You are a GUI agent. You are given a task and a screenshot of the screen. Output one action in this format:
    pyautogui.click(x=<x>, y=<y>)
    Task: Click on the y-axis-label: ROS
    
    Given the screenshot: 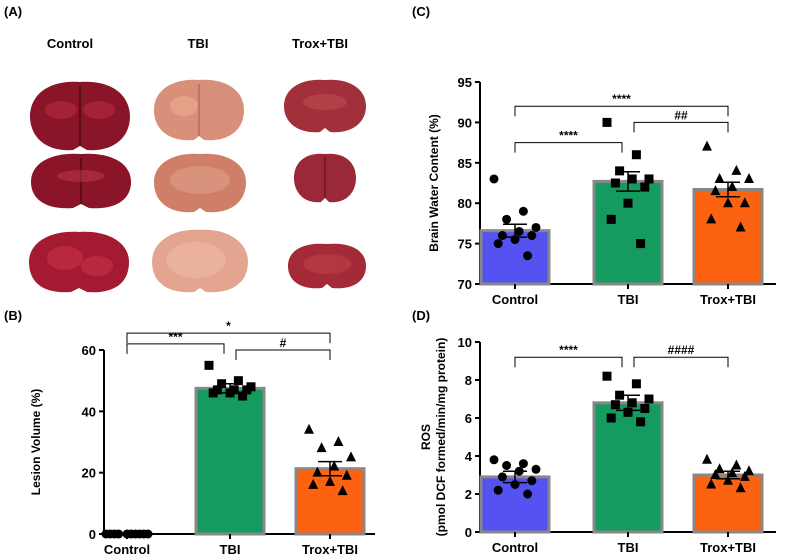 What is the action you would take?
    pyautogui.click(x=426, y=437)
    